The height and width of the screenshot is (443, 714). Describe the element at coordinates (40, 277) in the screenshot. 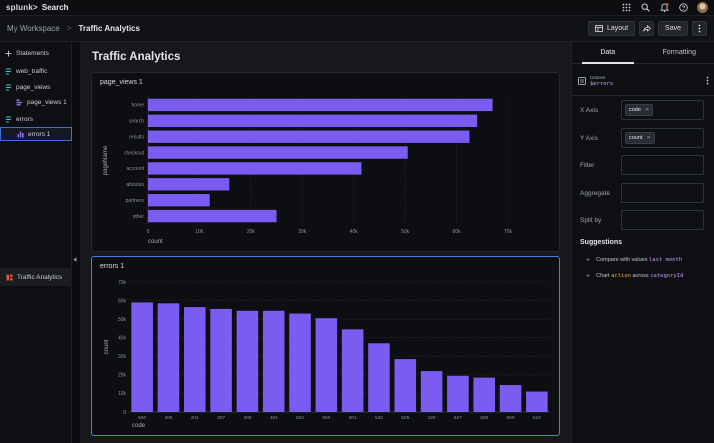

I see `dashboard-link-label: Traffic Analytics` at that location.